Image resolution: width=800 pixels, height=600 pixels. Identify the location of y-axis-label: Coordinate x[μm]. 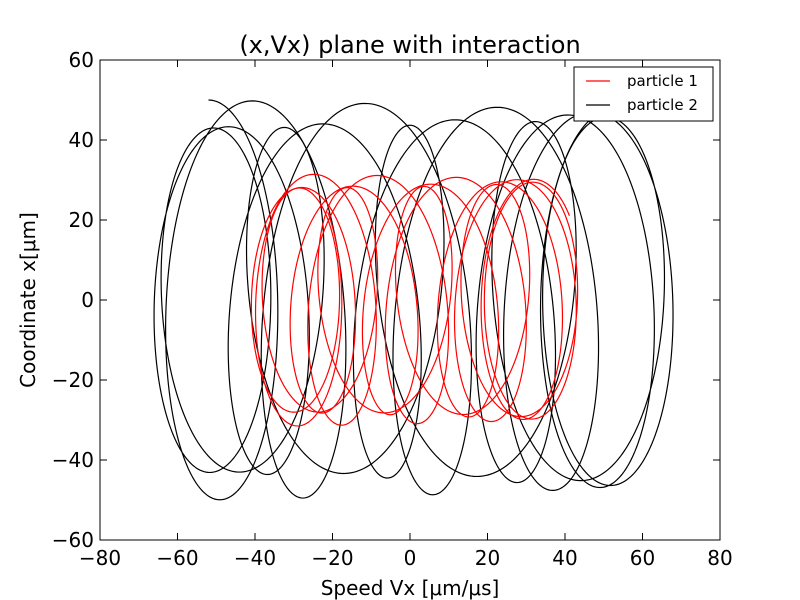
(28, 300).